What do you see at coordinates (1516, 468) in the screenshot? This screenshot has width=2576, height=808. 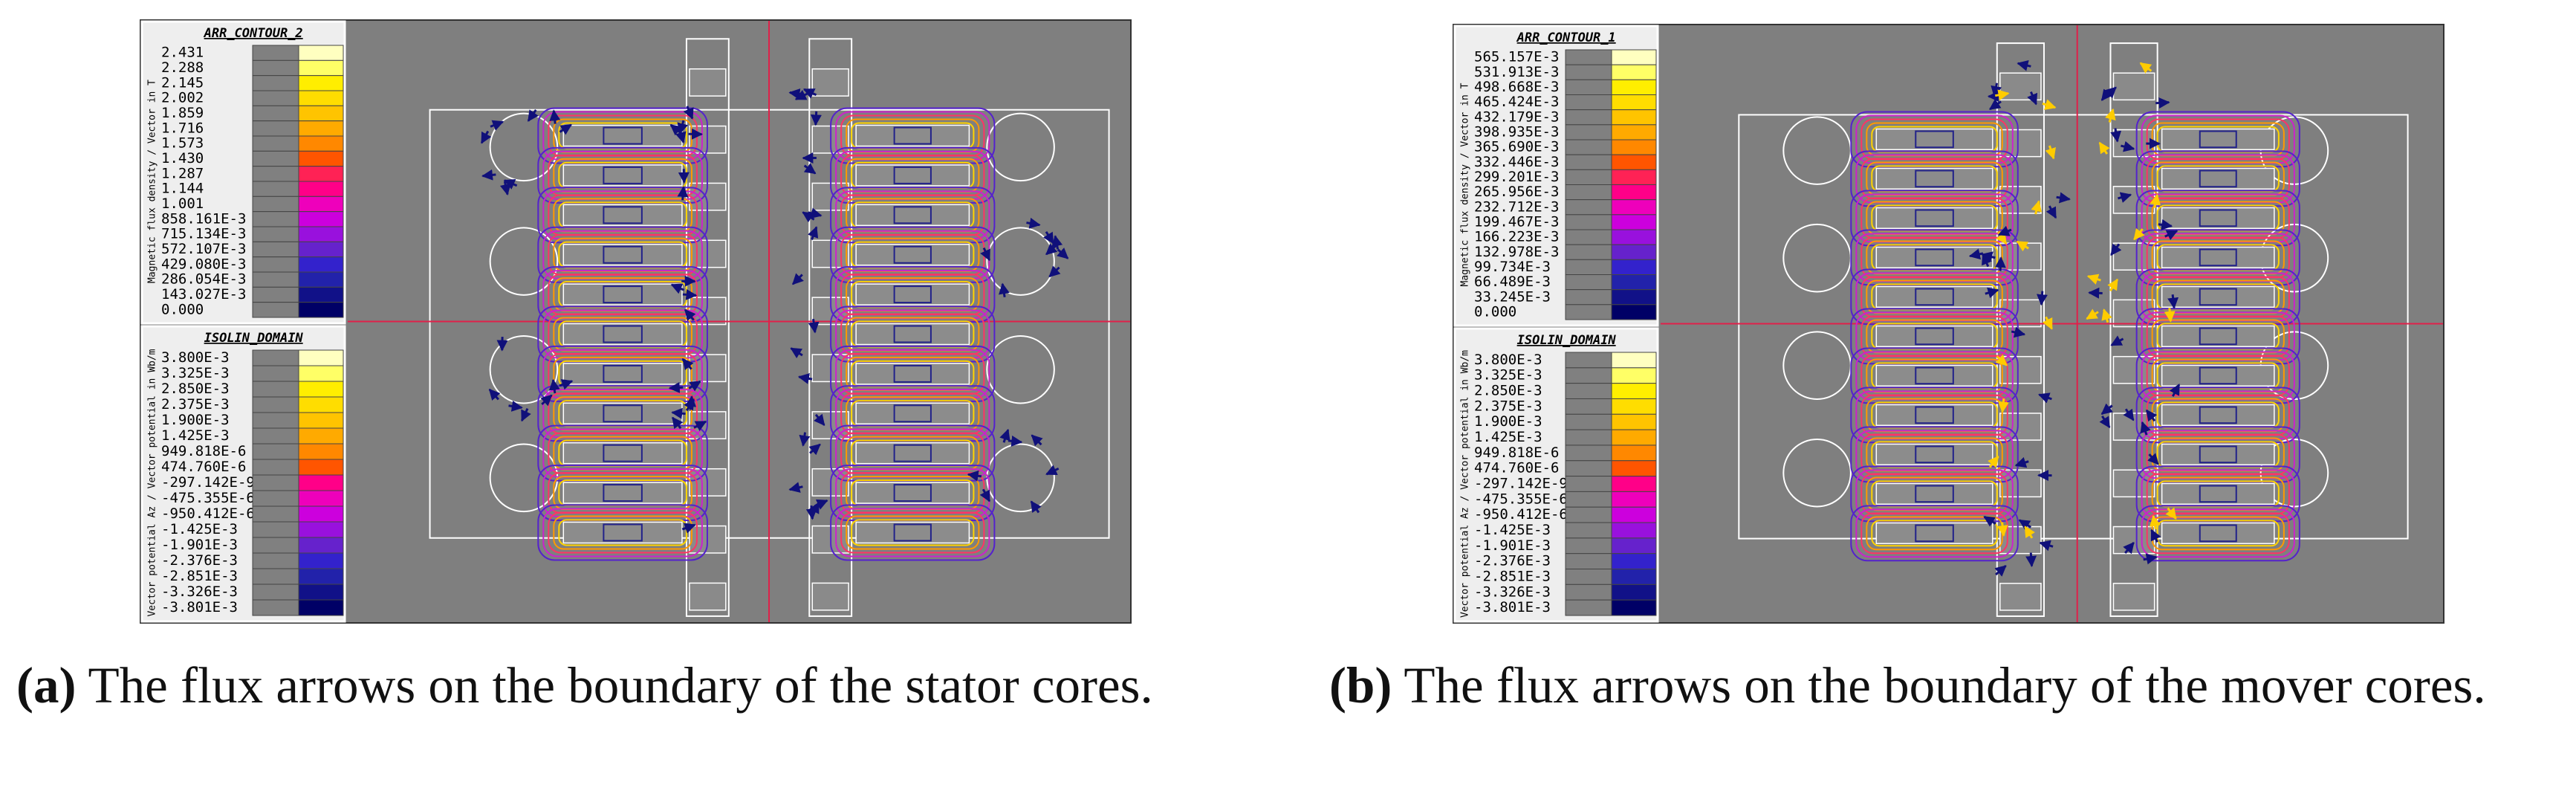 I see `legend-value: 474.760E-6` at bounding box center [1516, 468].